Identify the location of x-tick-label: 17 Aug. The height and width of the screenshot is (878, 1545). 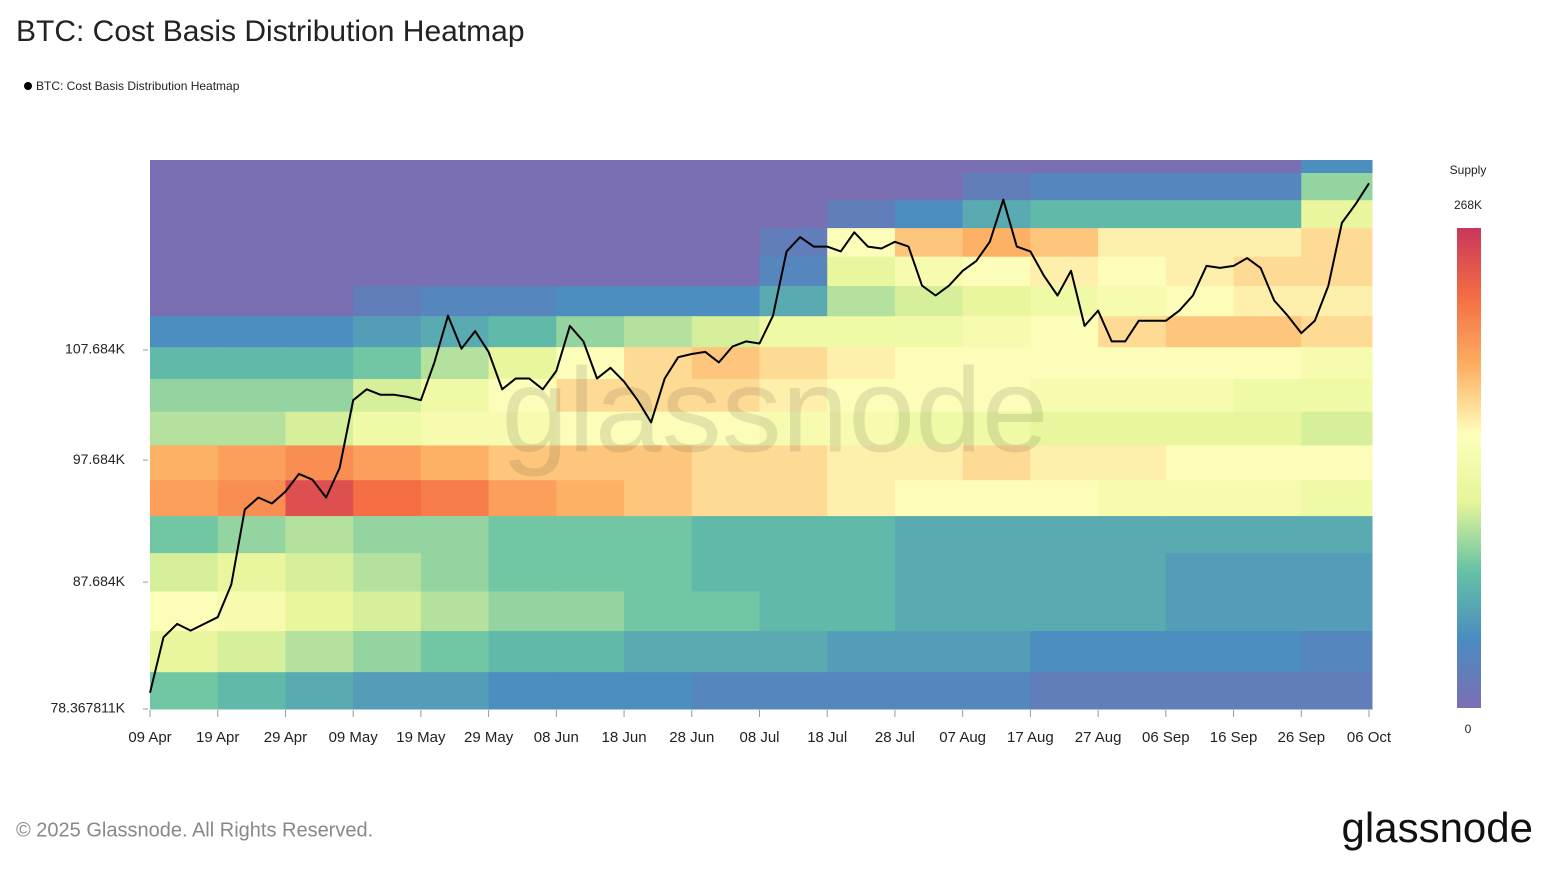
(1030, 737).